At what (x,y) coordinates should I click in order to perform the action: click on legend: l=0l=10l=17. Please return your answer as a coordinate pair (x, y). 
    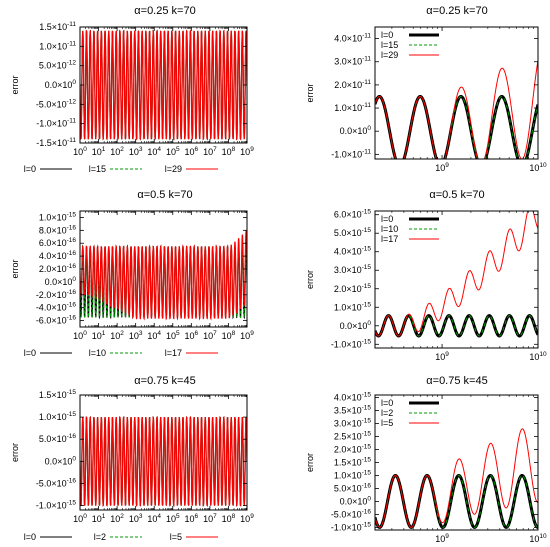
    Looking at the image, I should click on (410, 229).